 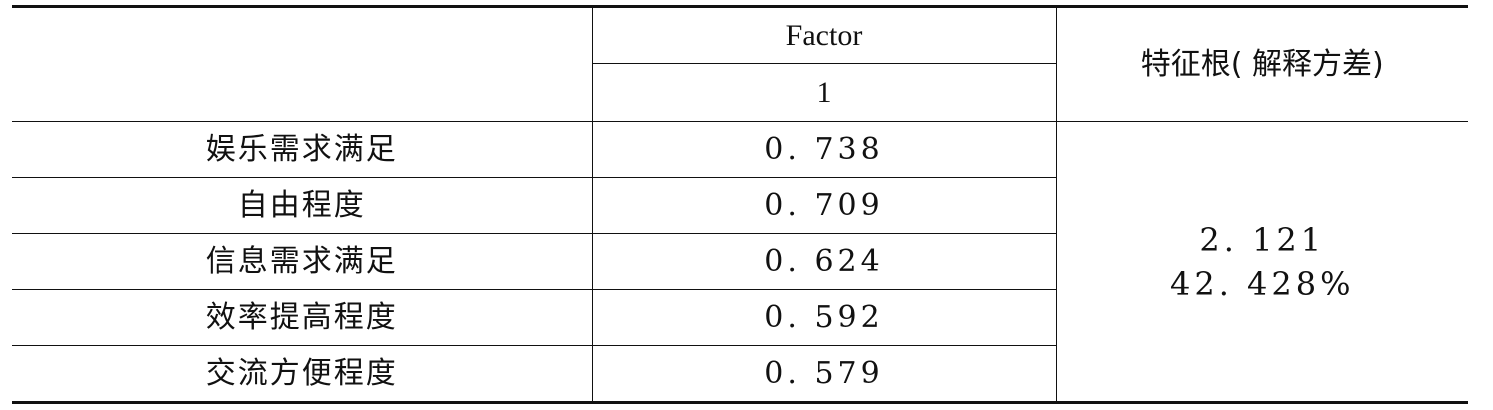 I want to click on header-factor-label: Factor, so click(x=824, y=34).